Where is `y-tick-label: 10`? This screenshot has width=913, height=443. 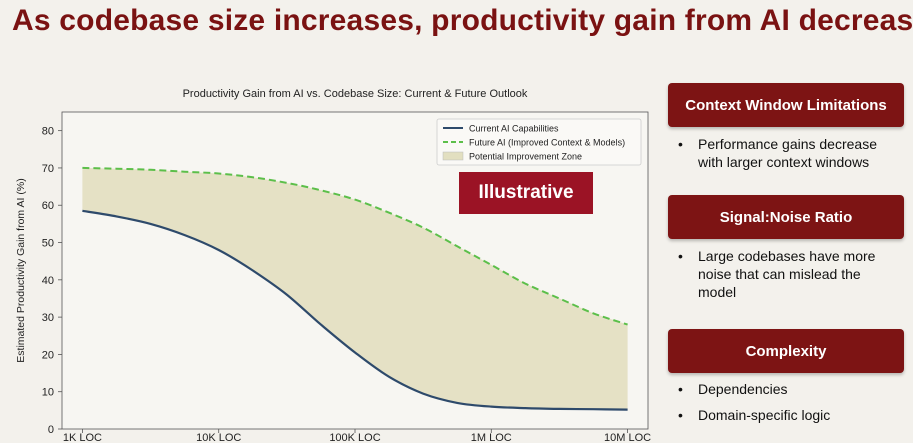 y-tick-label: 10 is located at coordinates (48, 393).